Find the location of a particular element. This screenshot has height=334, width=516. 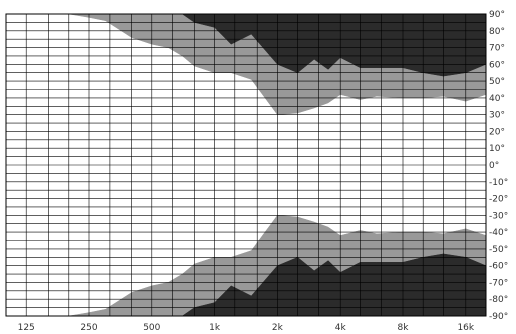

y-tick-label: 20° is located at coordinates (497, 132).